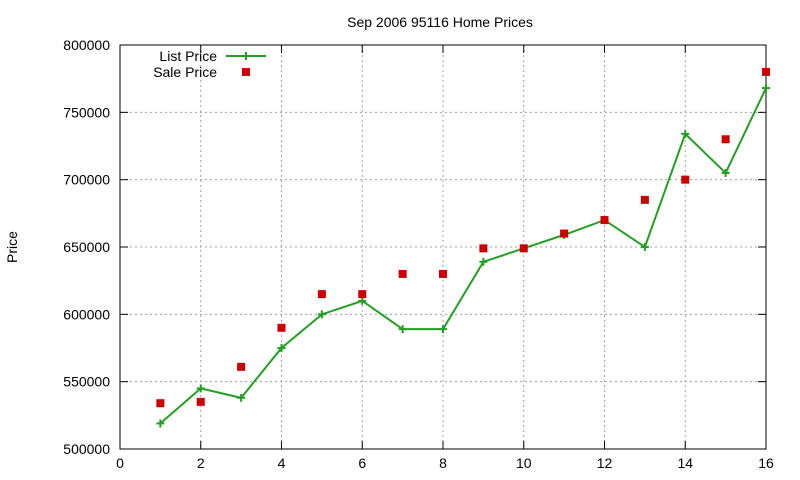 This screenshot has width=800, height=480. I want to click on legend-label: List Price, so click(188, 56).